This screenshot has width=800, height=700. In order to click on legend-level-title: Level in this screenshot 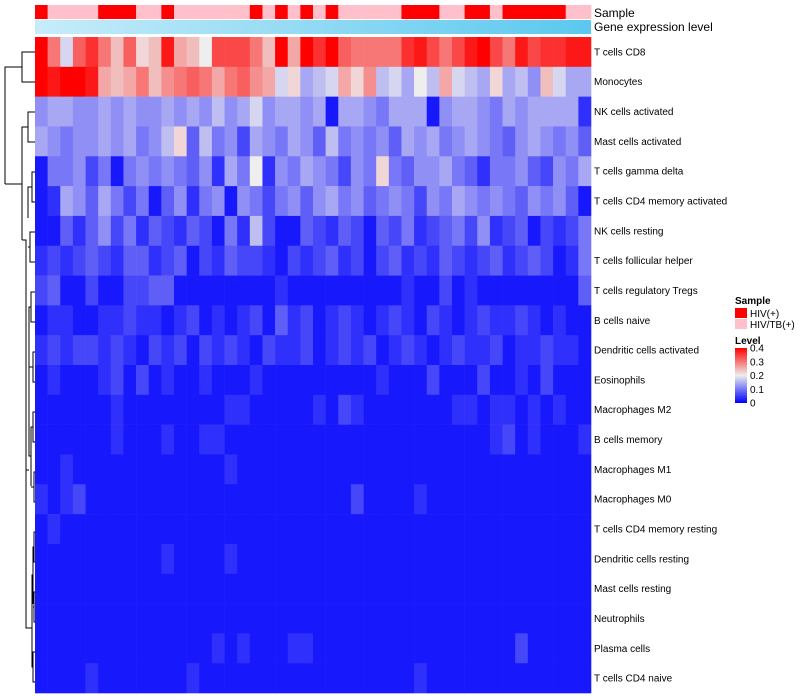, I will do `click(748, 341)`.